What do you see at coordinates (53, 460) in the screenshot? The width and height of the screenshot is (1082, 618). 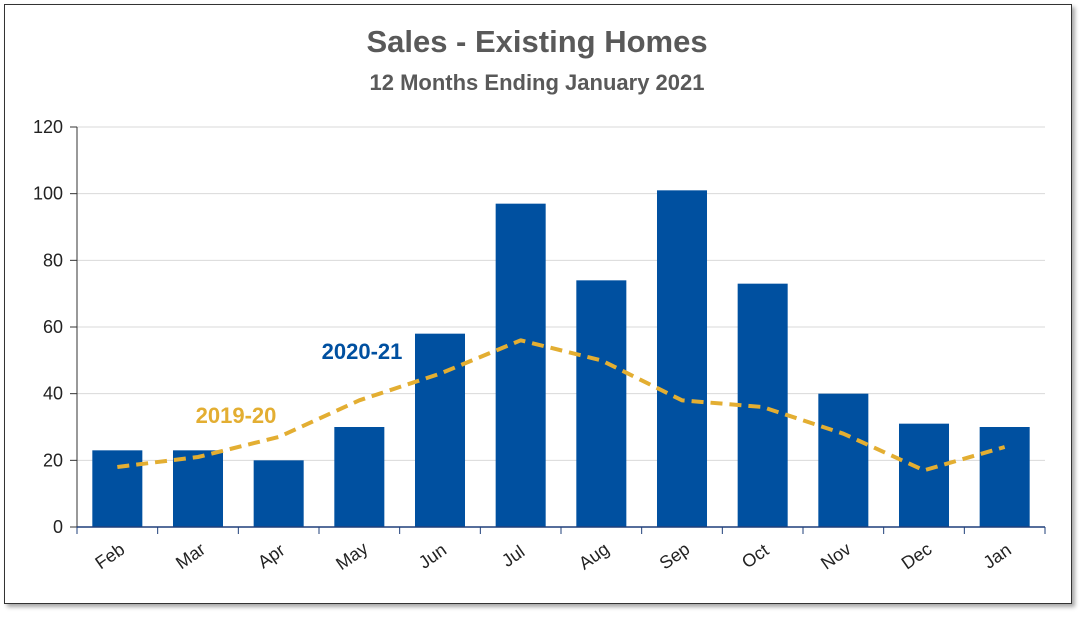 I see `y-tick-label: 20` at bounding box center [53, 460].